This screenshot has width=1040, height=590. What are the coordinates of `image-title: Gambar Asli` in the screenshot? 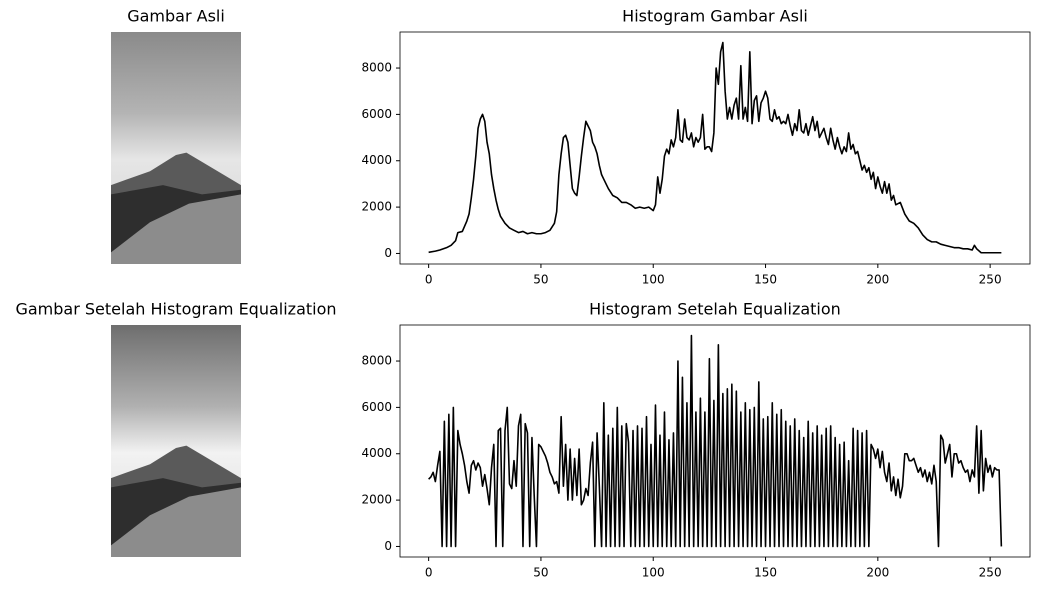 It's located at (176, 16).